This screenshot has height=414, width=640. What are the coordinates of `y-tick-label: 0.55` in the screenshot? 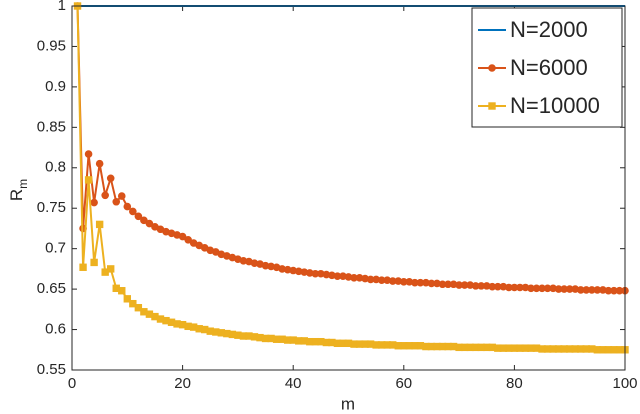 It's located at (51, 369).